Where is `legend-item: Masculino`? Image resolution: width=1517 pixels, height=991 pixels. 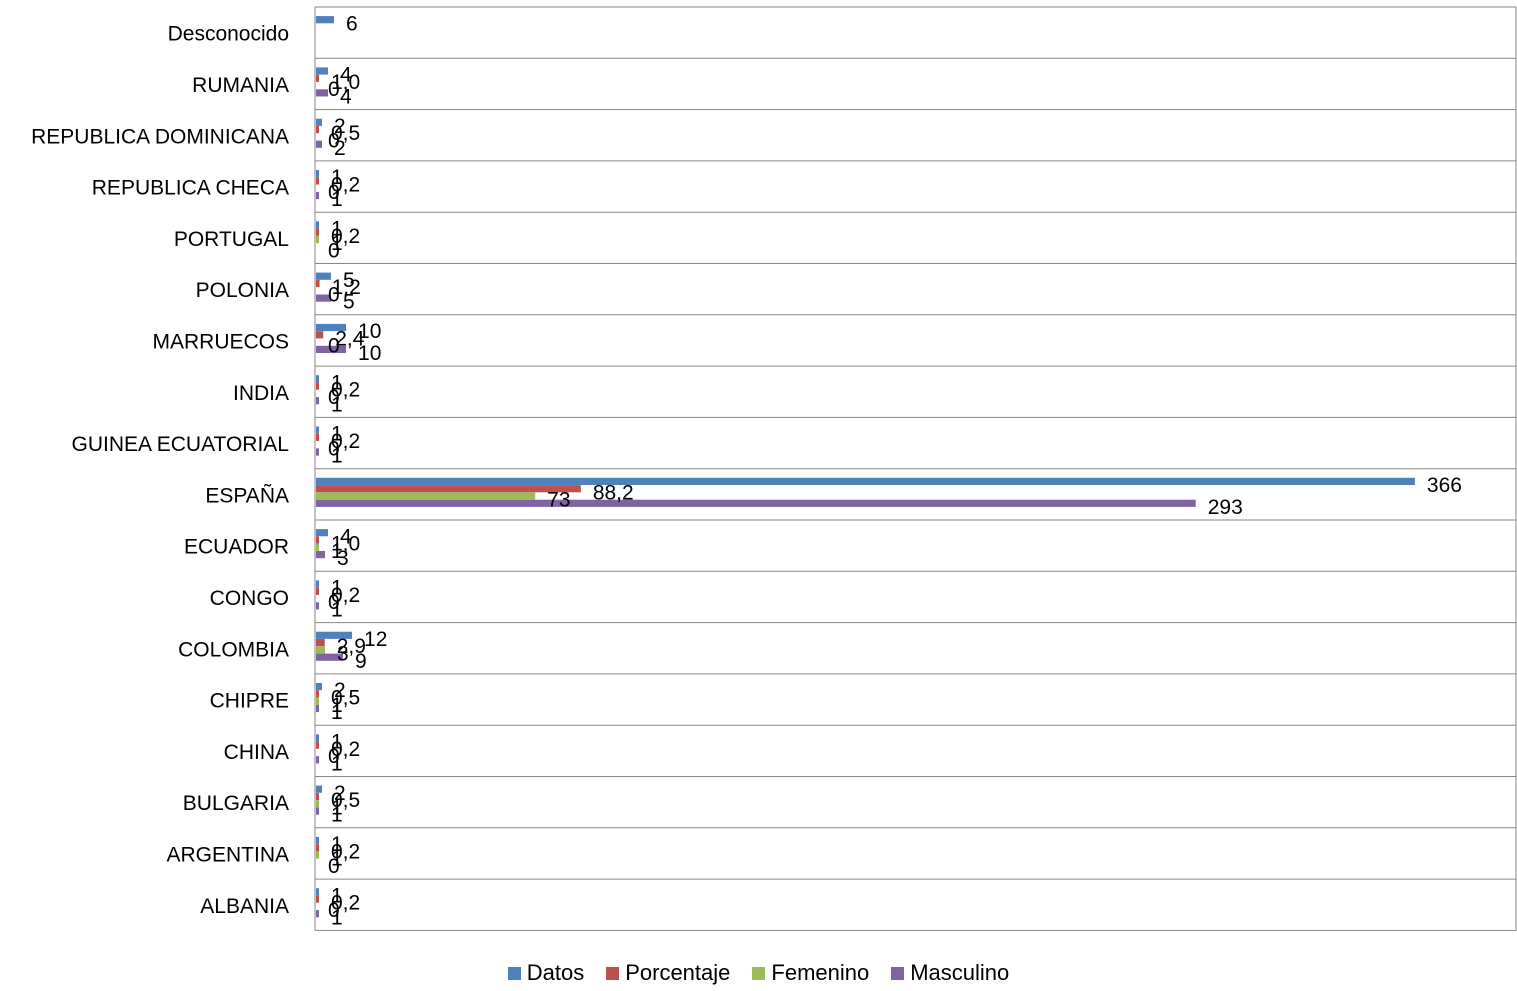 legend-item: Masculino is located at coordinates (950, 973).